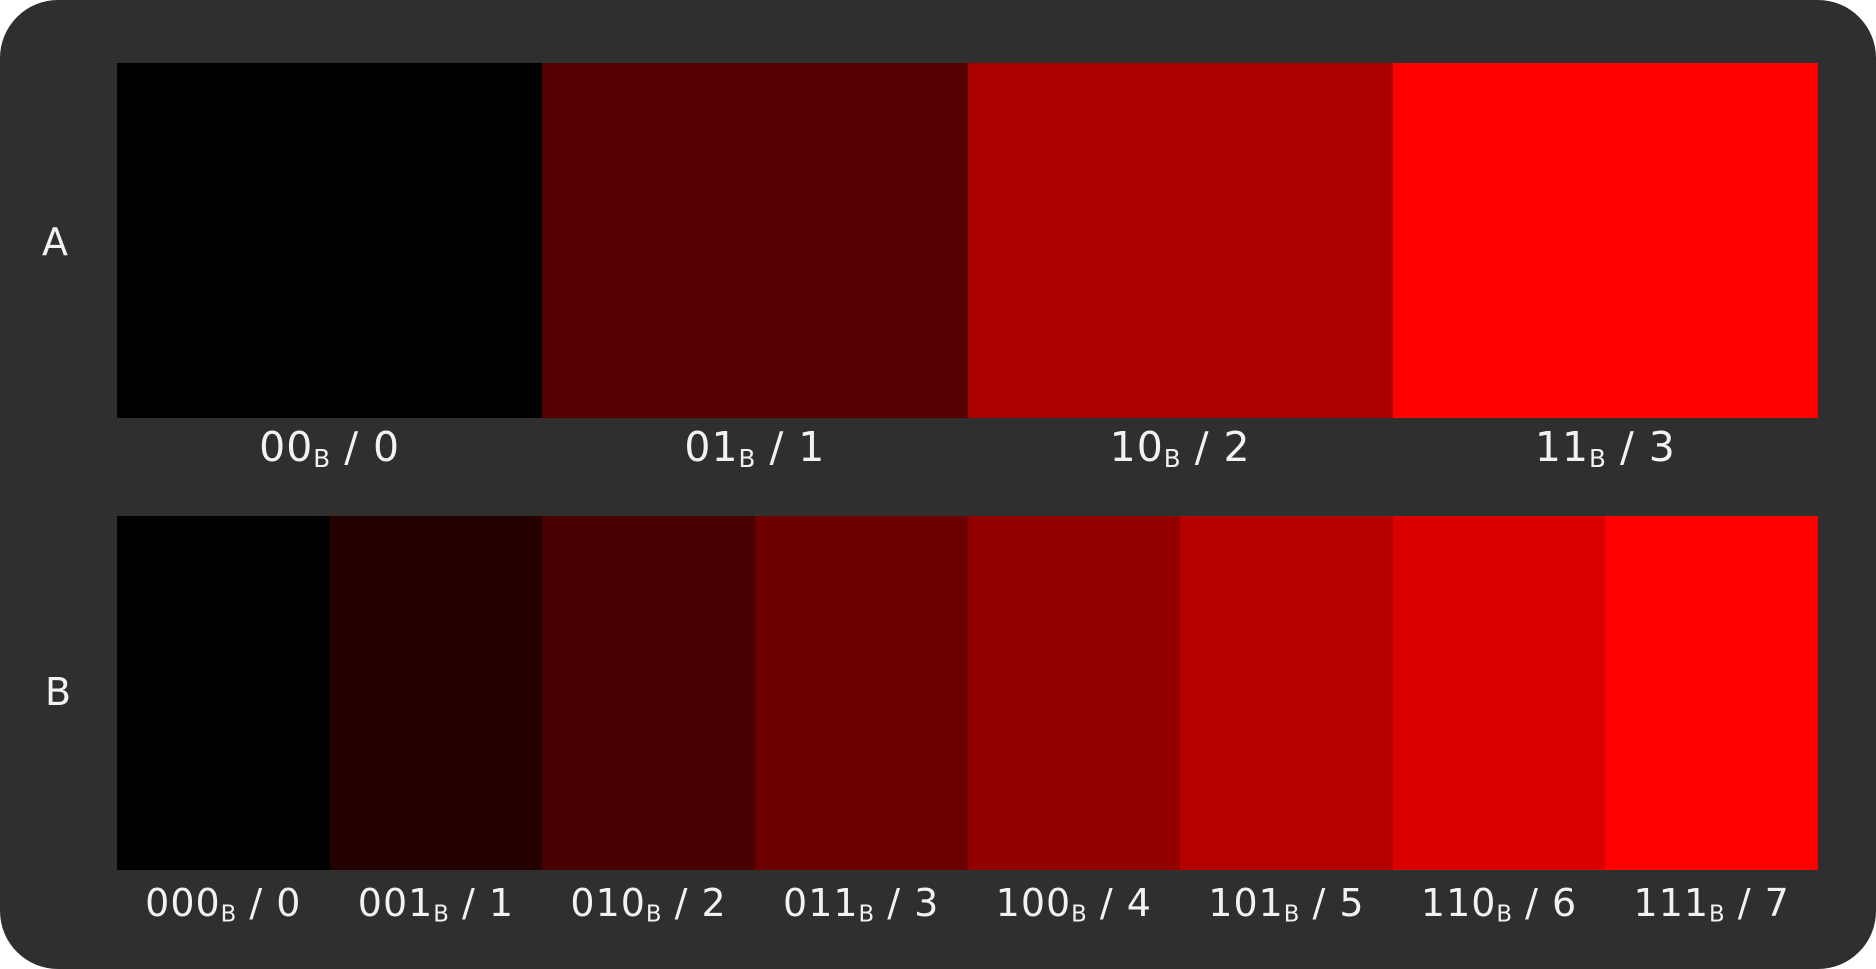  I want to click on row-b-caption: 001B / 1, so click(436, 903).